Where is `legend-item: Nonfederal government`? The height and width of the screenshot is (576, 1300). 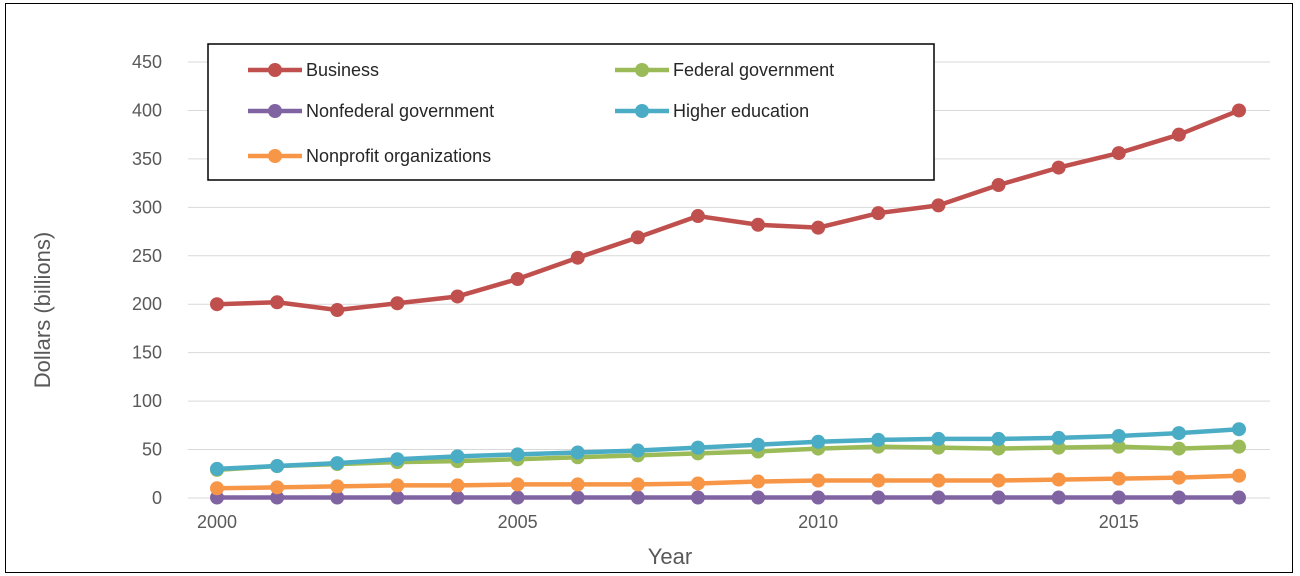 legend-item: Nonfederal government is located at coordinates (371, 111).